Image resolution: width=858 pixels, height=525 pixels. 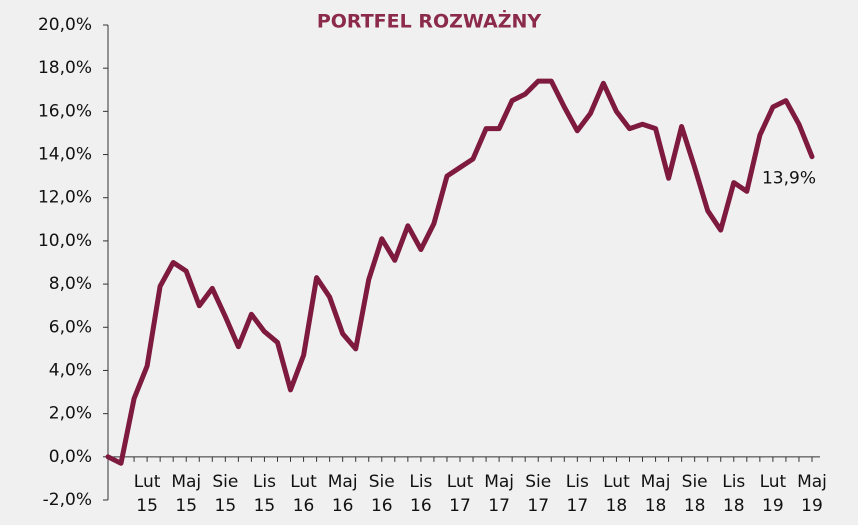 I want to click on y-tick-label: 18,0%, so click(x=65, y=68).